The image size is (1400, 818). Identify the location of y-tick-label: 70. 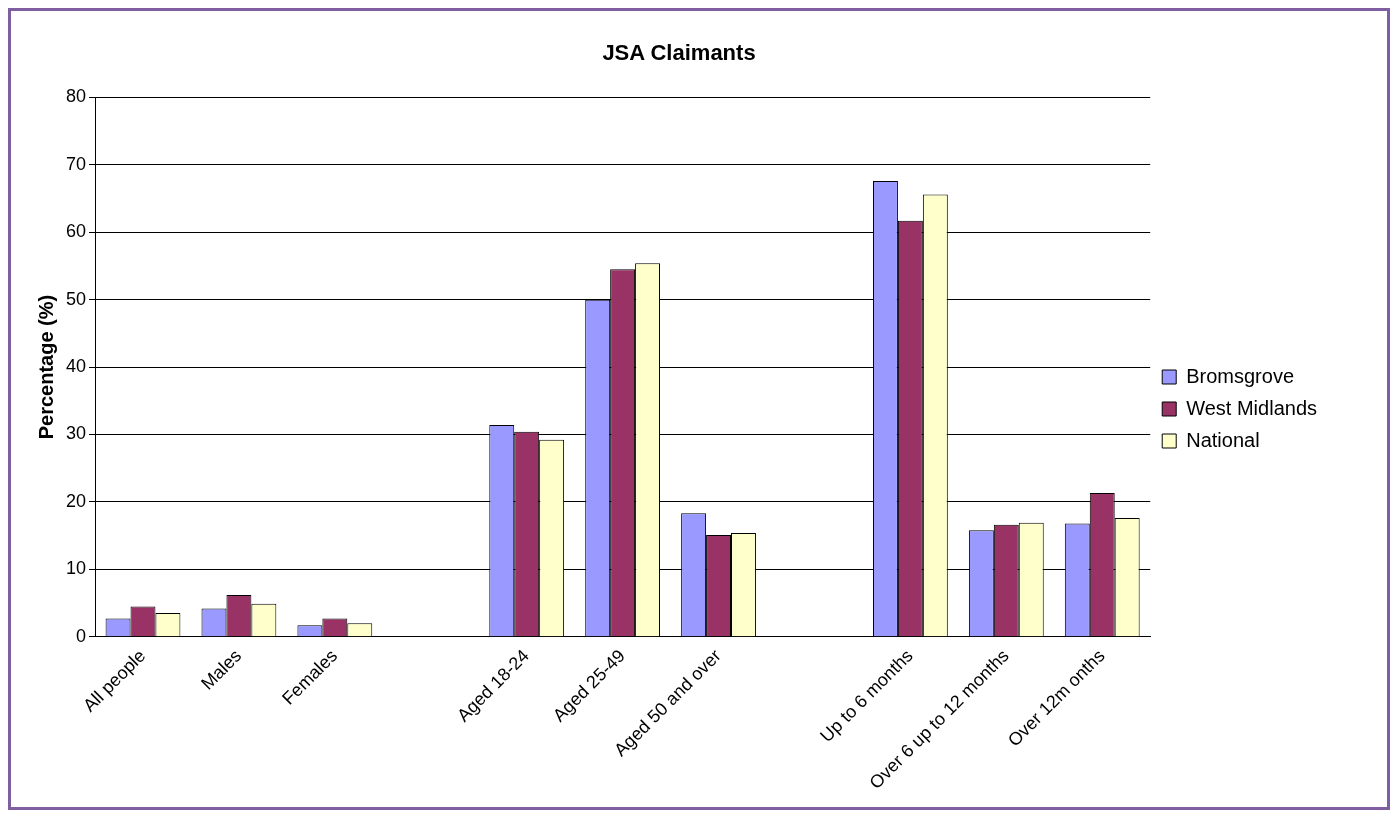
(76, 163).